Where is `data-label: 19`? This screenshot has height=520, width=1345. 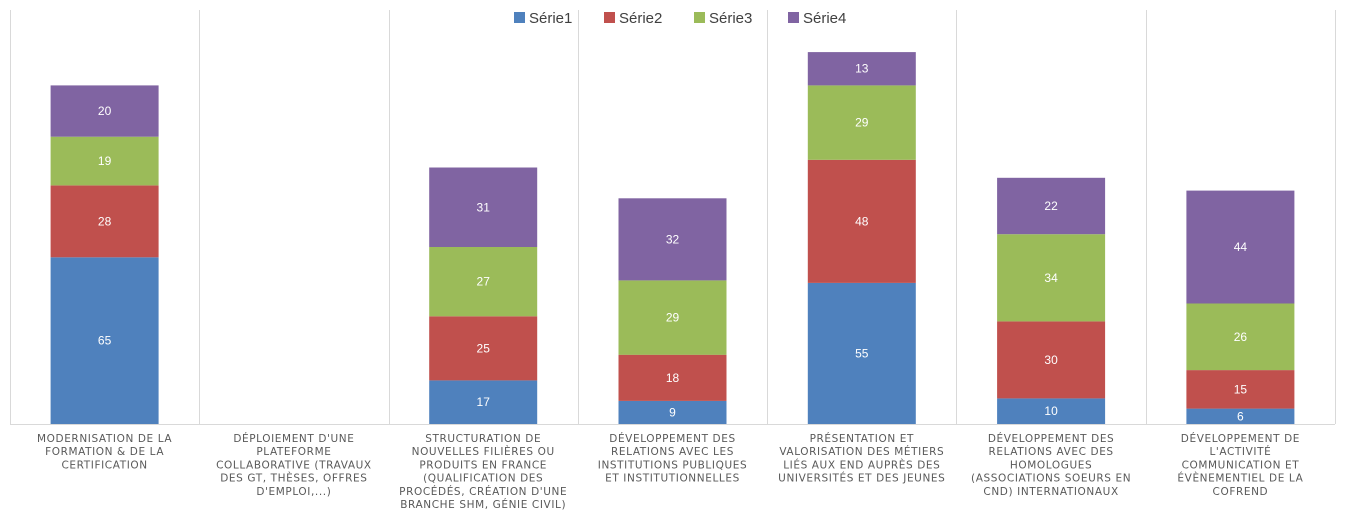 data-label: 19 is located at coordinates (105, 161).